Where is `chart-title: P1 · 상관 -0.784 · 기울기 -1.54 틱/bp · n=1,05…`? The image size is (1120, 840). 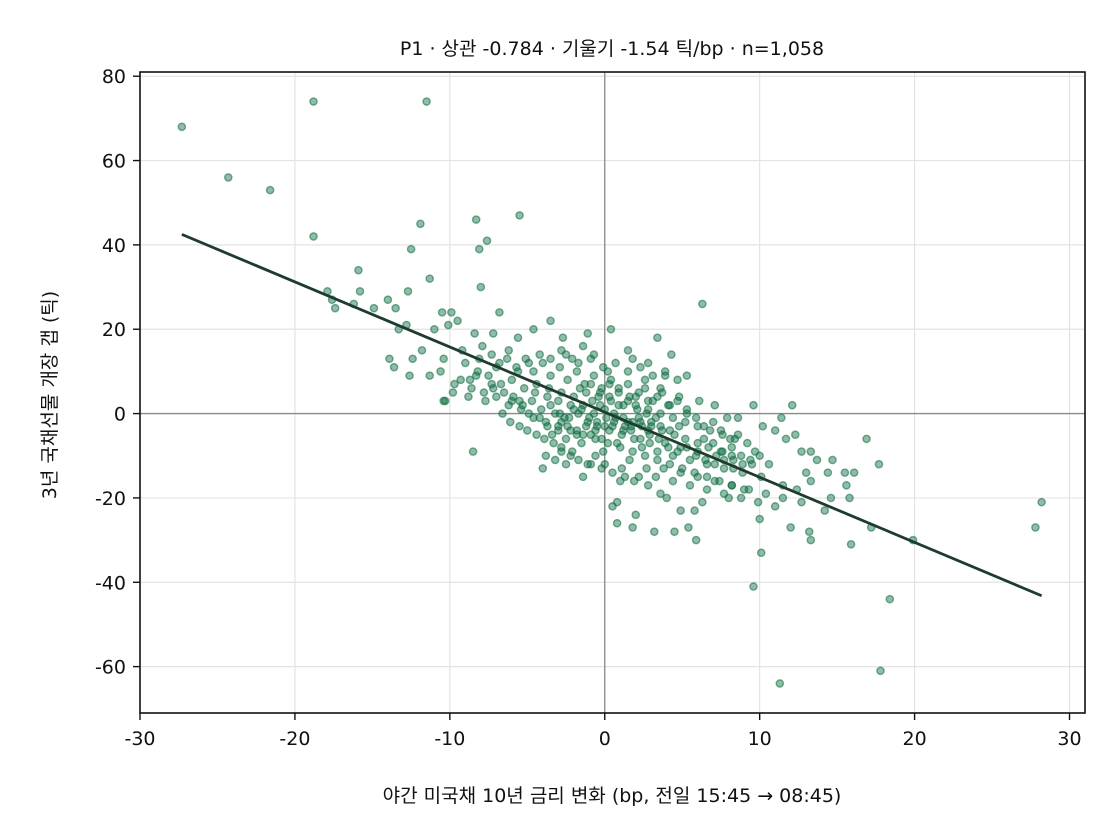
chart-title: P1 · 상관 -0.784 · 기울기 -1.54 틱/bp · n=1,05… is located at coordinates (612, 49).